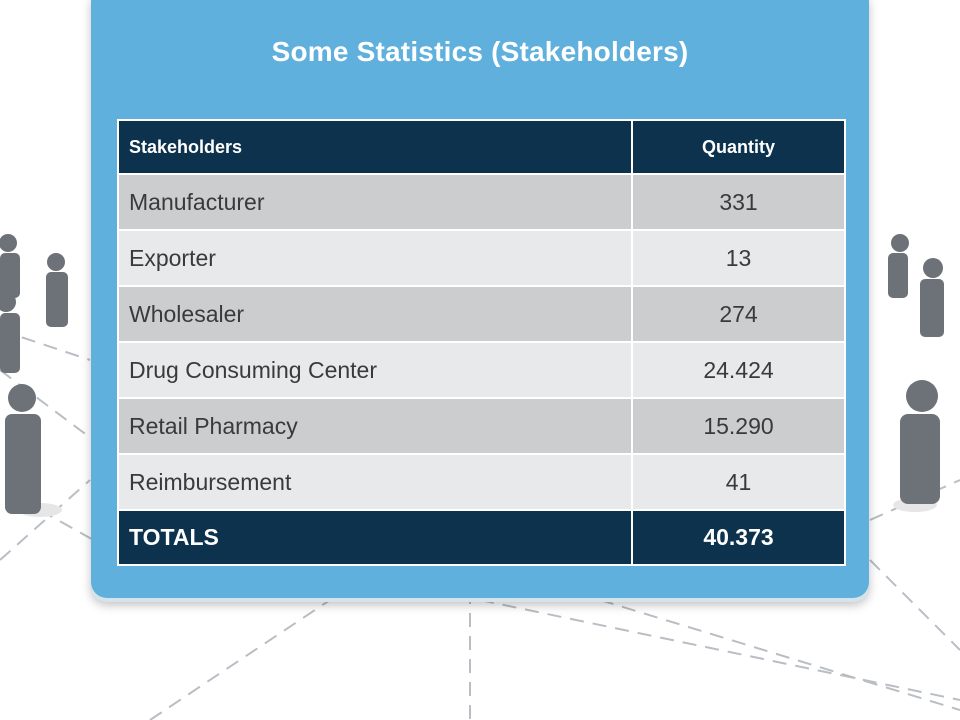  Describe the element at coordinates (375, 537) in the screenshot. I see `totals-label: TOTALS` at that location.